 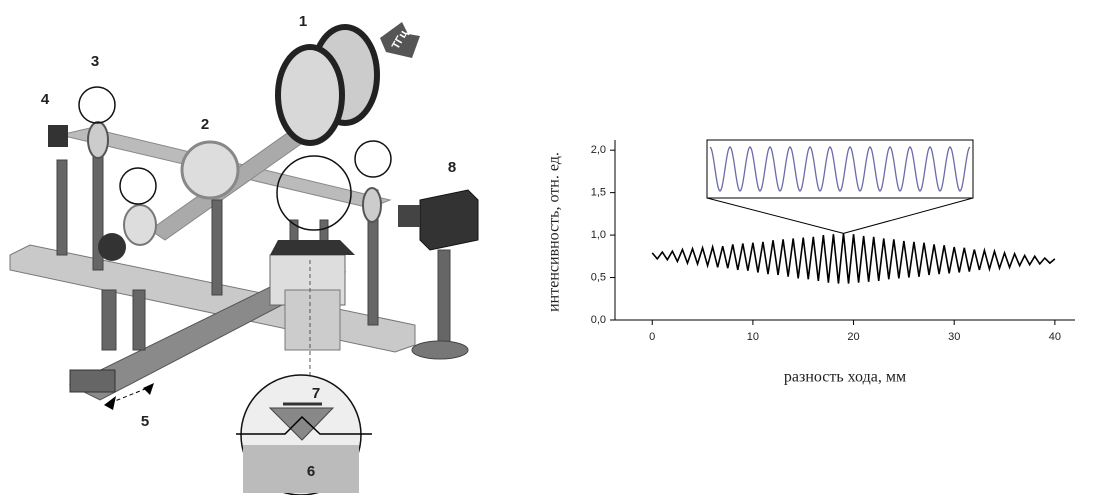 What do you see at coordinates (753, 337) in the screenshot?
I see `x-tick-label: 10` at bounding box center [753, 337].